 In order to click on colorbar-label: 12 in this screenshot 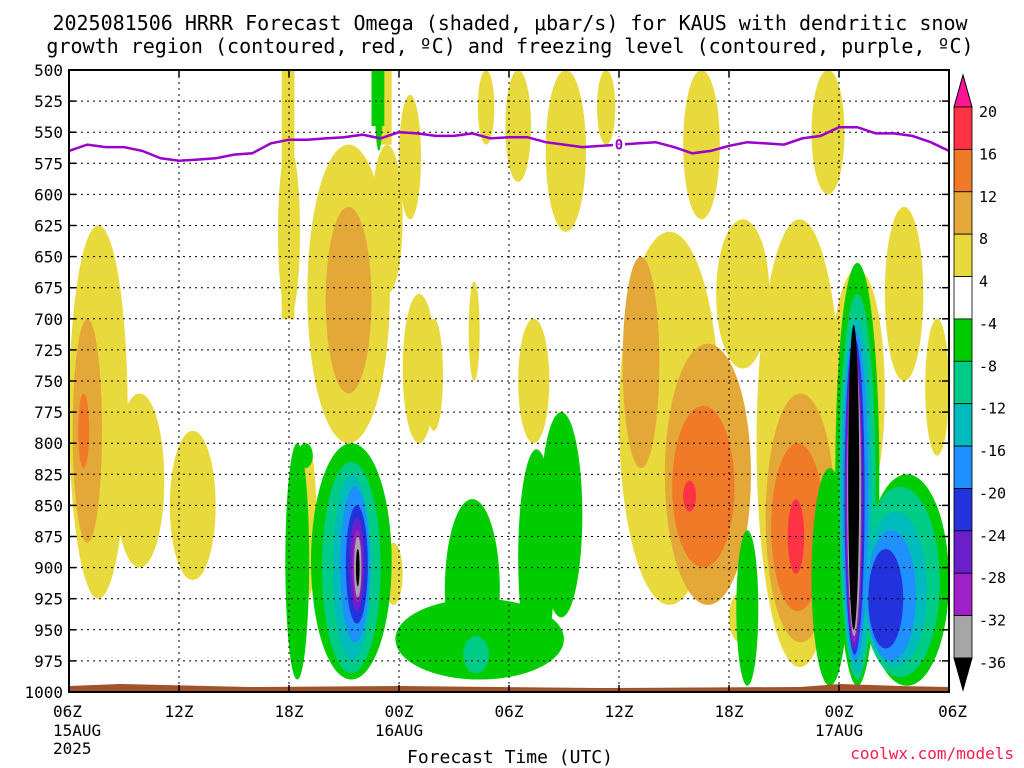, I will do `click(988, 197)`.